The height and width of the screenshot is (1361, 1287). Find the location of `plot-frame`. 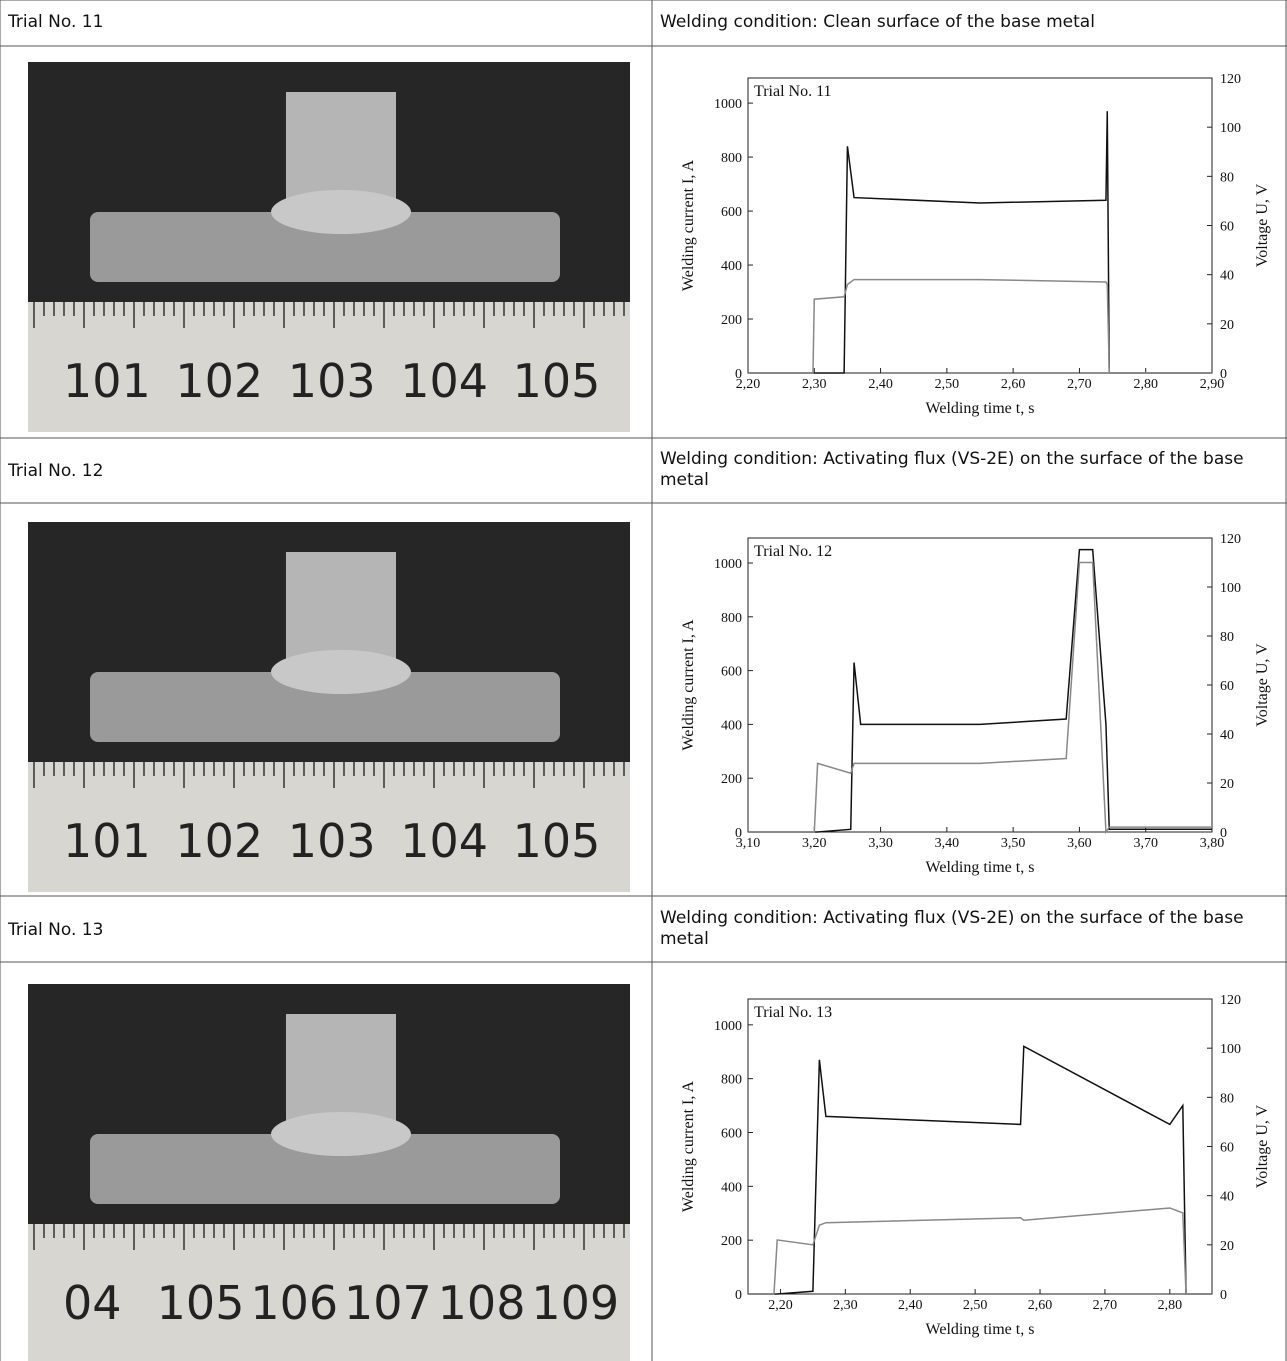

plot-frame is located at coordinates (980, 225).